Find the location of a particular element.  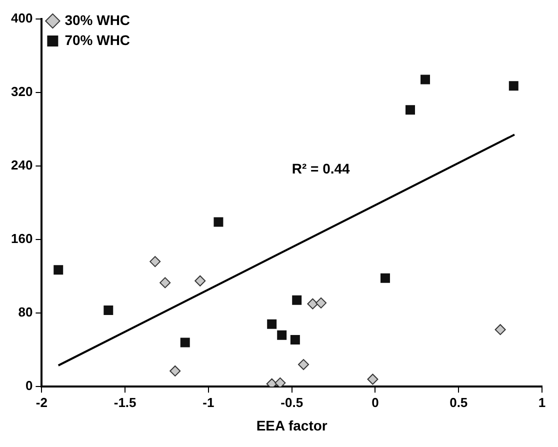

y-tick-label: 400 is located at coordinates (21, 18).